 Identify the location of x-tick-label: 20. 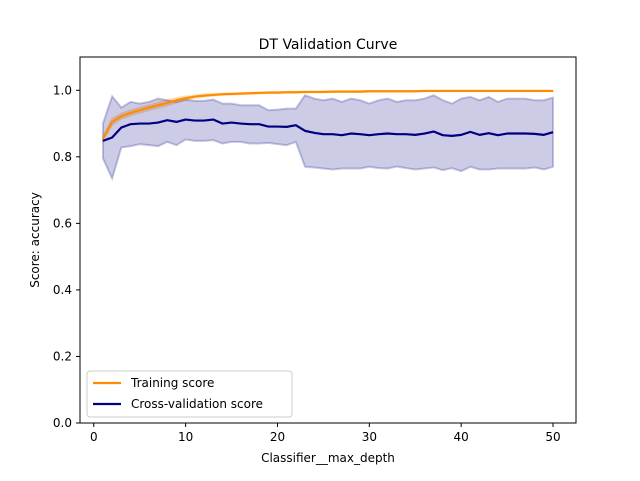
(277, 437).